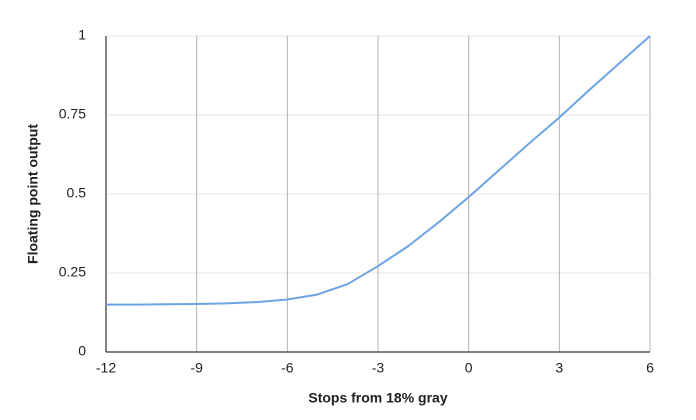 The width and height of the screenshot is (696, 420). I want to click on x-tick-label: 6, so click(650, 368).